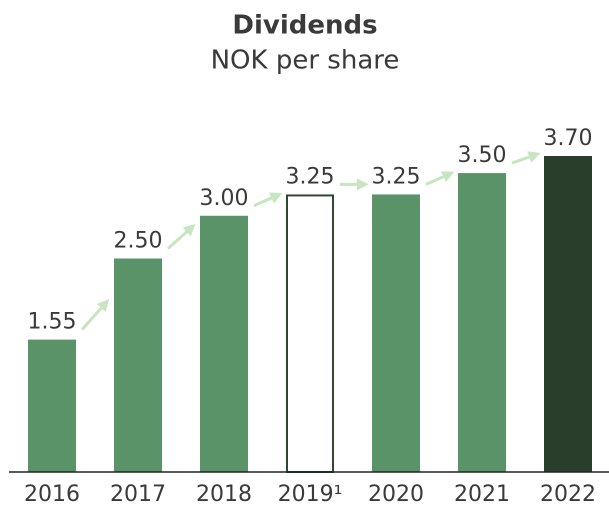 The height and width of the screenshot is (507, 609). Describe the element at coordinates (52, 494) in the screenshot. I see `x-tick-label: 2016` at that location.